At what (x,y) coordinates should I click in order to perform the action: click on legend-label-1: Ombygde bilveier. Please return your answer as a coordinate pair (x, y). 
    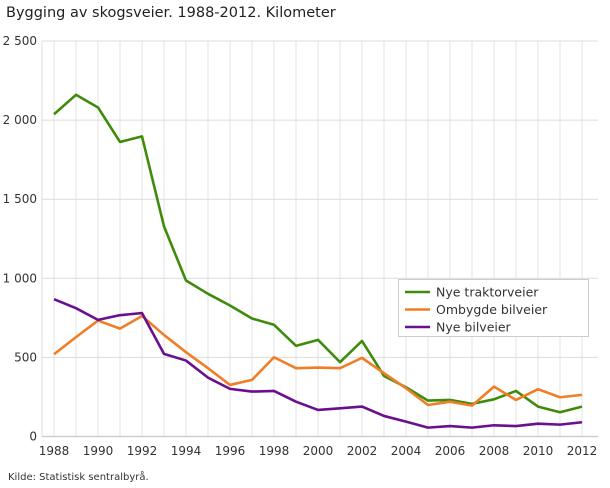
    Looking at the image, I should click on (492, 309).